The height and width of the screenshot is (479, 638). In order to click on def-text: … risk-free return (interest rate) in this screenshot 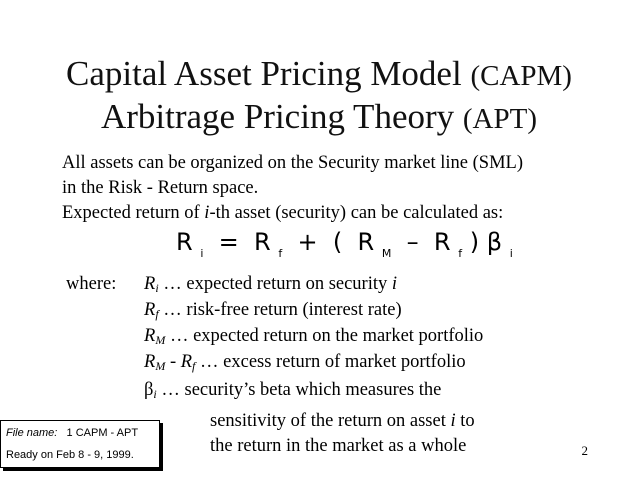, I will do `click(280, 310)`.